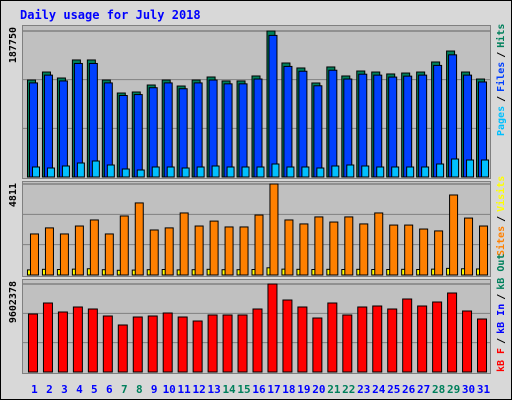  I want to click on x-tick-label: 21, so click(334, 389).